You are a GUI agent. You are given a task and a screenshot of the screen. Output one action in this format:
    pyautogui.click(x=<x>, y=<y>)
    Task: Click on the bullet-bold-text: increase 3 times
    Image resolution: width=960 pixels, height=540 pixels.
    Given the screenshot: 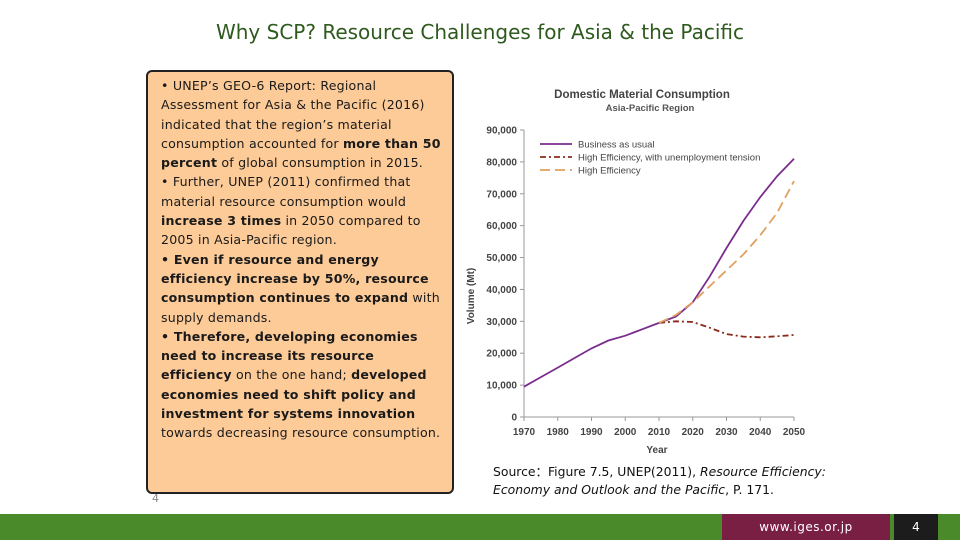 What is the action you would take?
    pyautogui.click(x=221, y=221)
    